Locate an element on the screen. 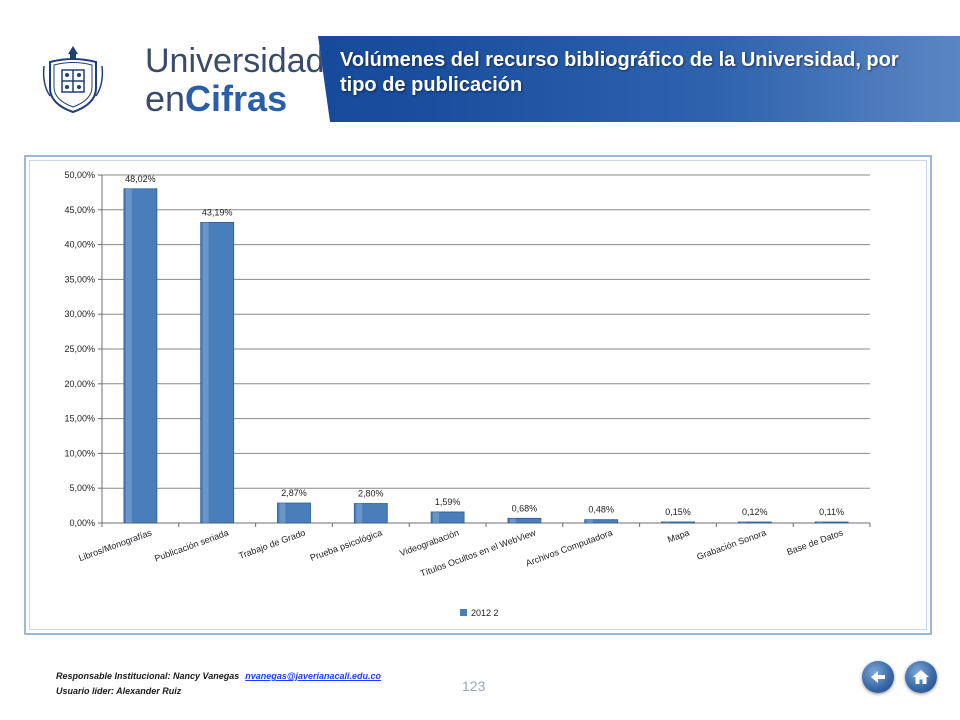 This screenshot has width=960, height=720. home-button is located at coordinates (921, 677).